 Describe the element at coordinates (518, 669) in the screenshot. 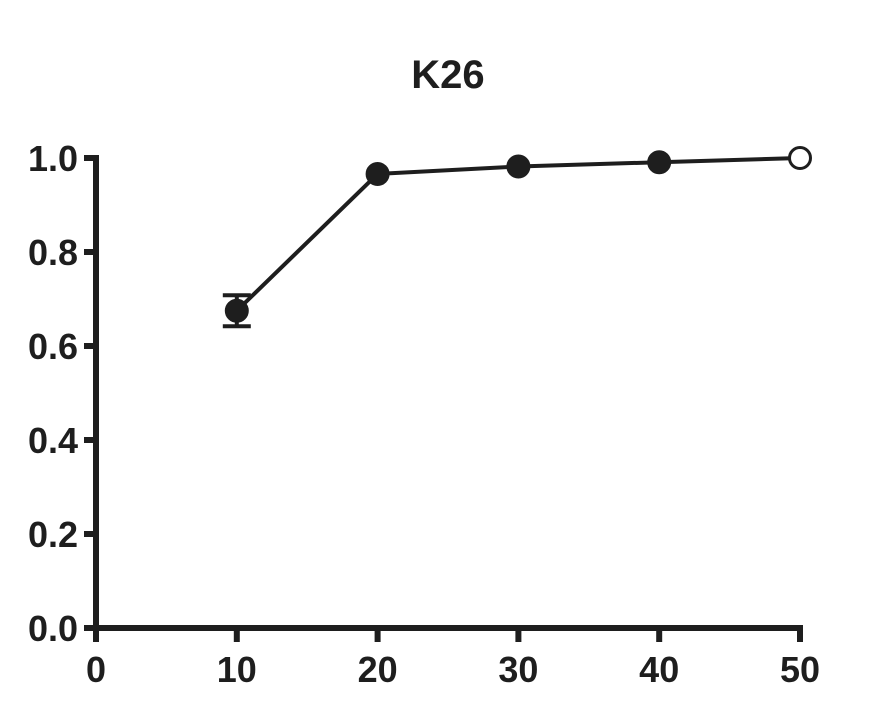

I see `x-tick-label: 30` at that location.